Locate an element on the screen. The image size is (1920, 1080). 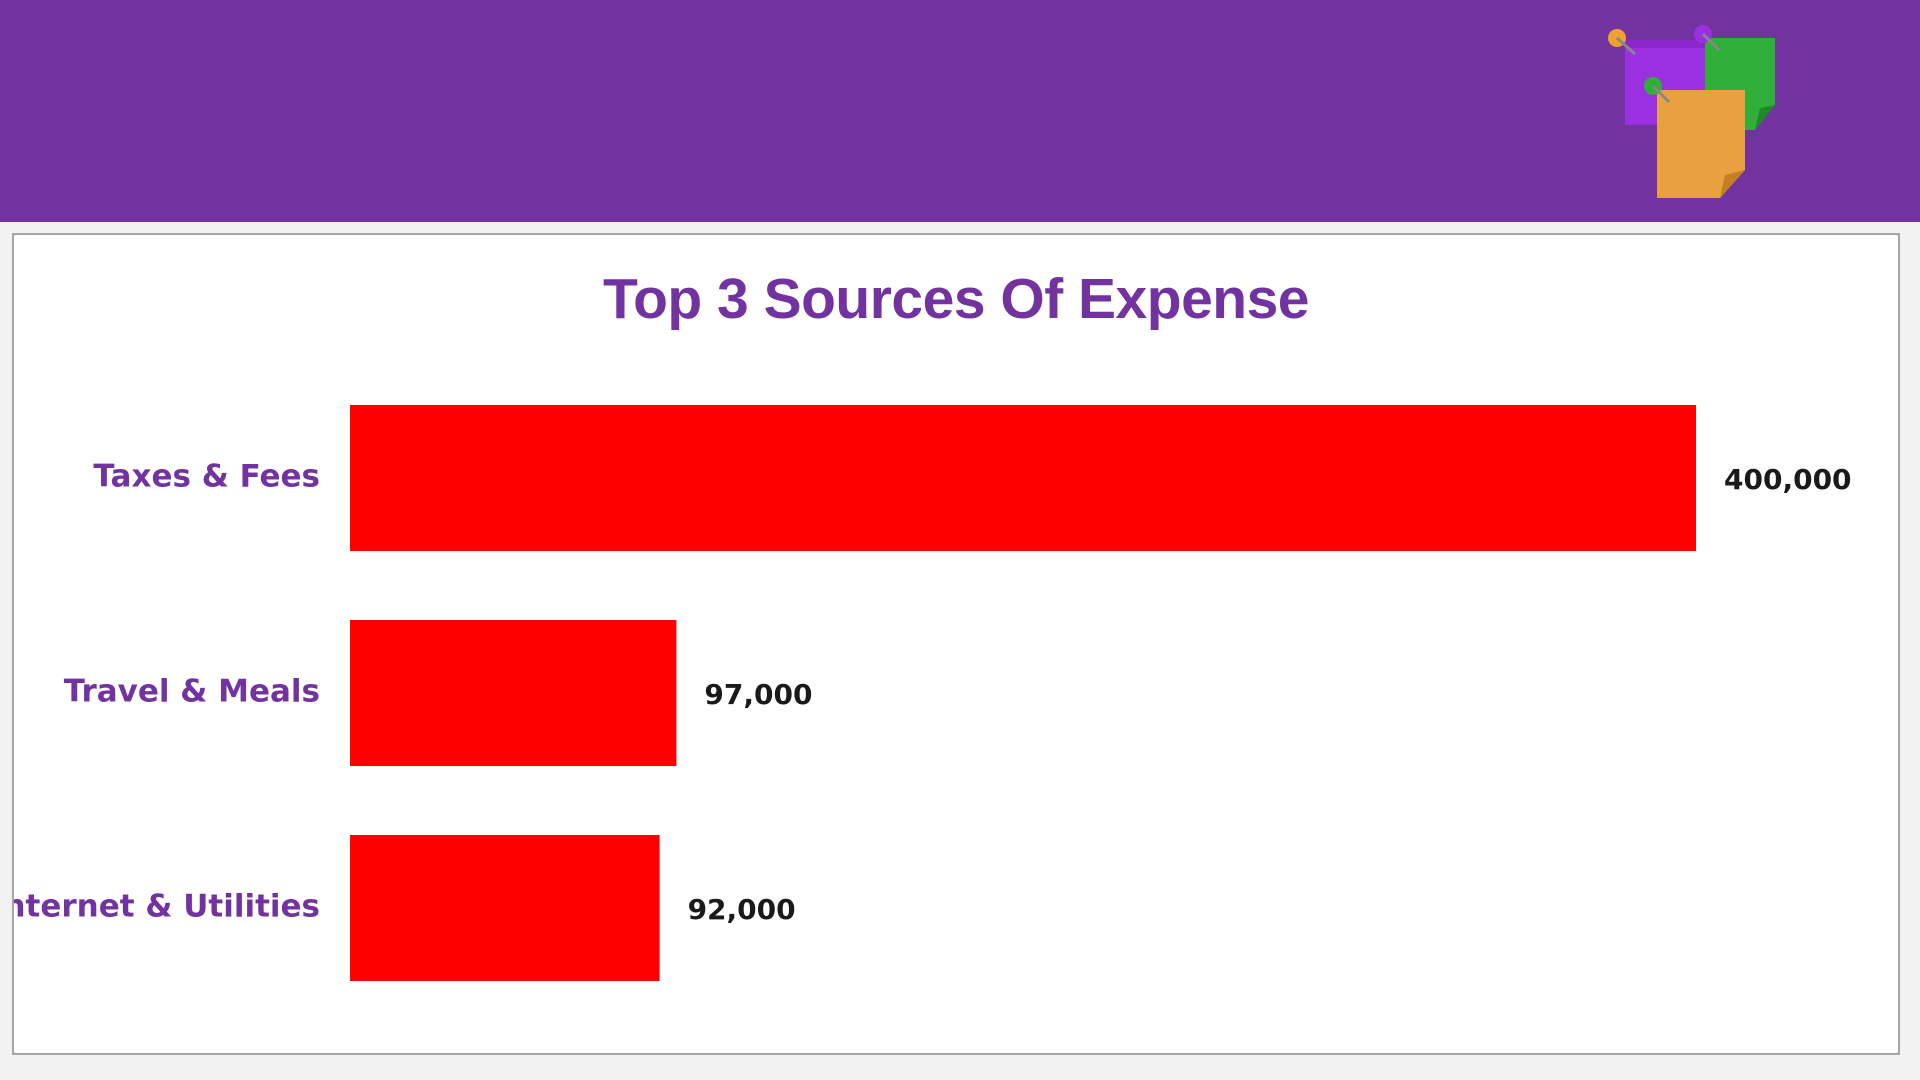
category-label: Travel & Meals is located at coordinates (192, 692).